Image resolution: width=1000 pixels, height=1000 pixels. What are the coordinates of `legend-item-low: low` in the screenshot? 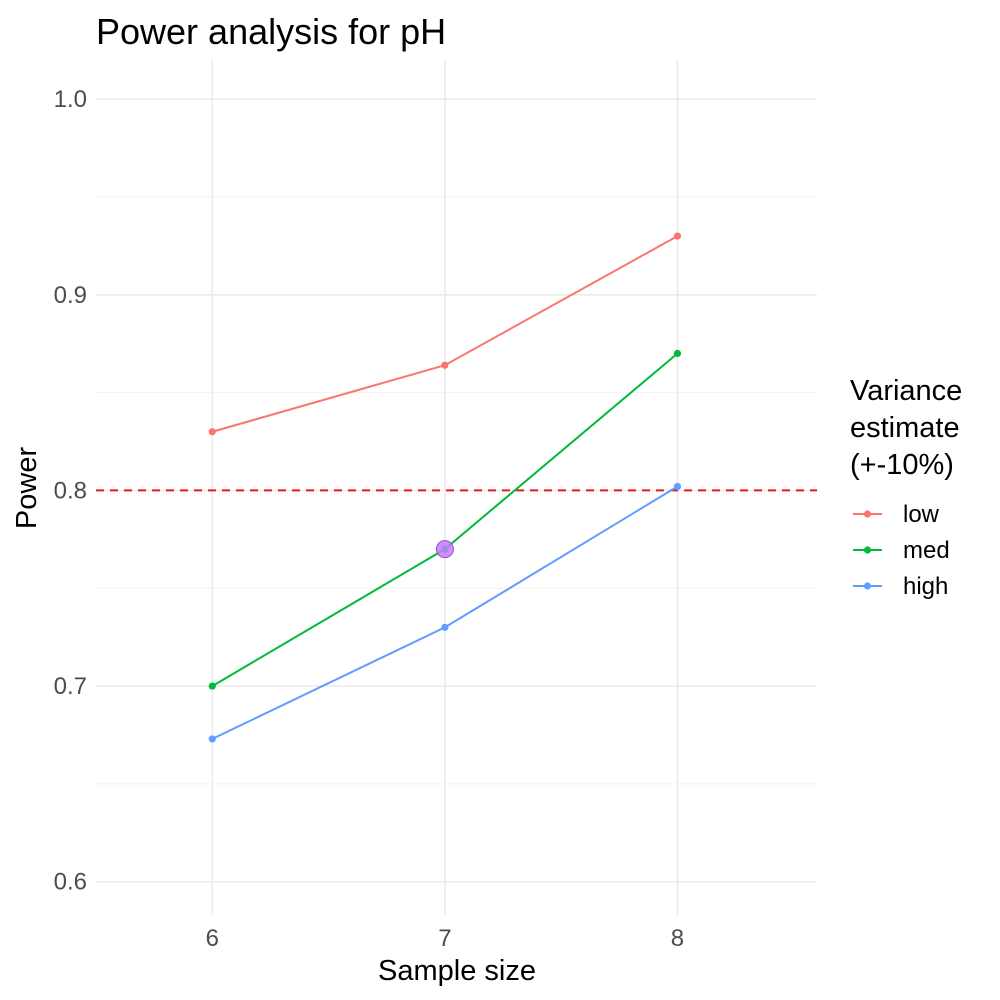 It's located at (896, 514).